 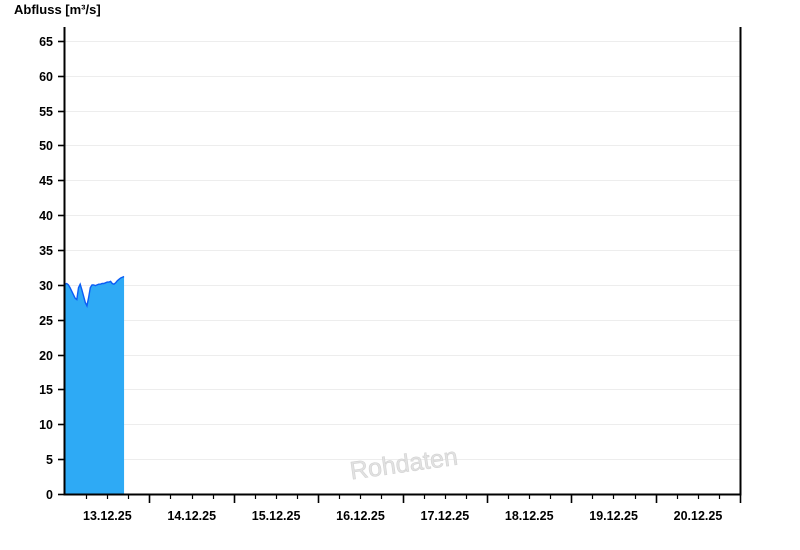 I want to click on x-axis-ticks-group, so click(x=413, y=499).